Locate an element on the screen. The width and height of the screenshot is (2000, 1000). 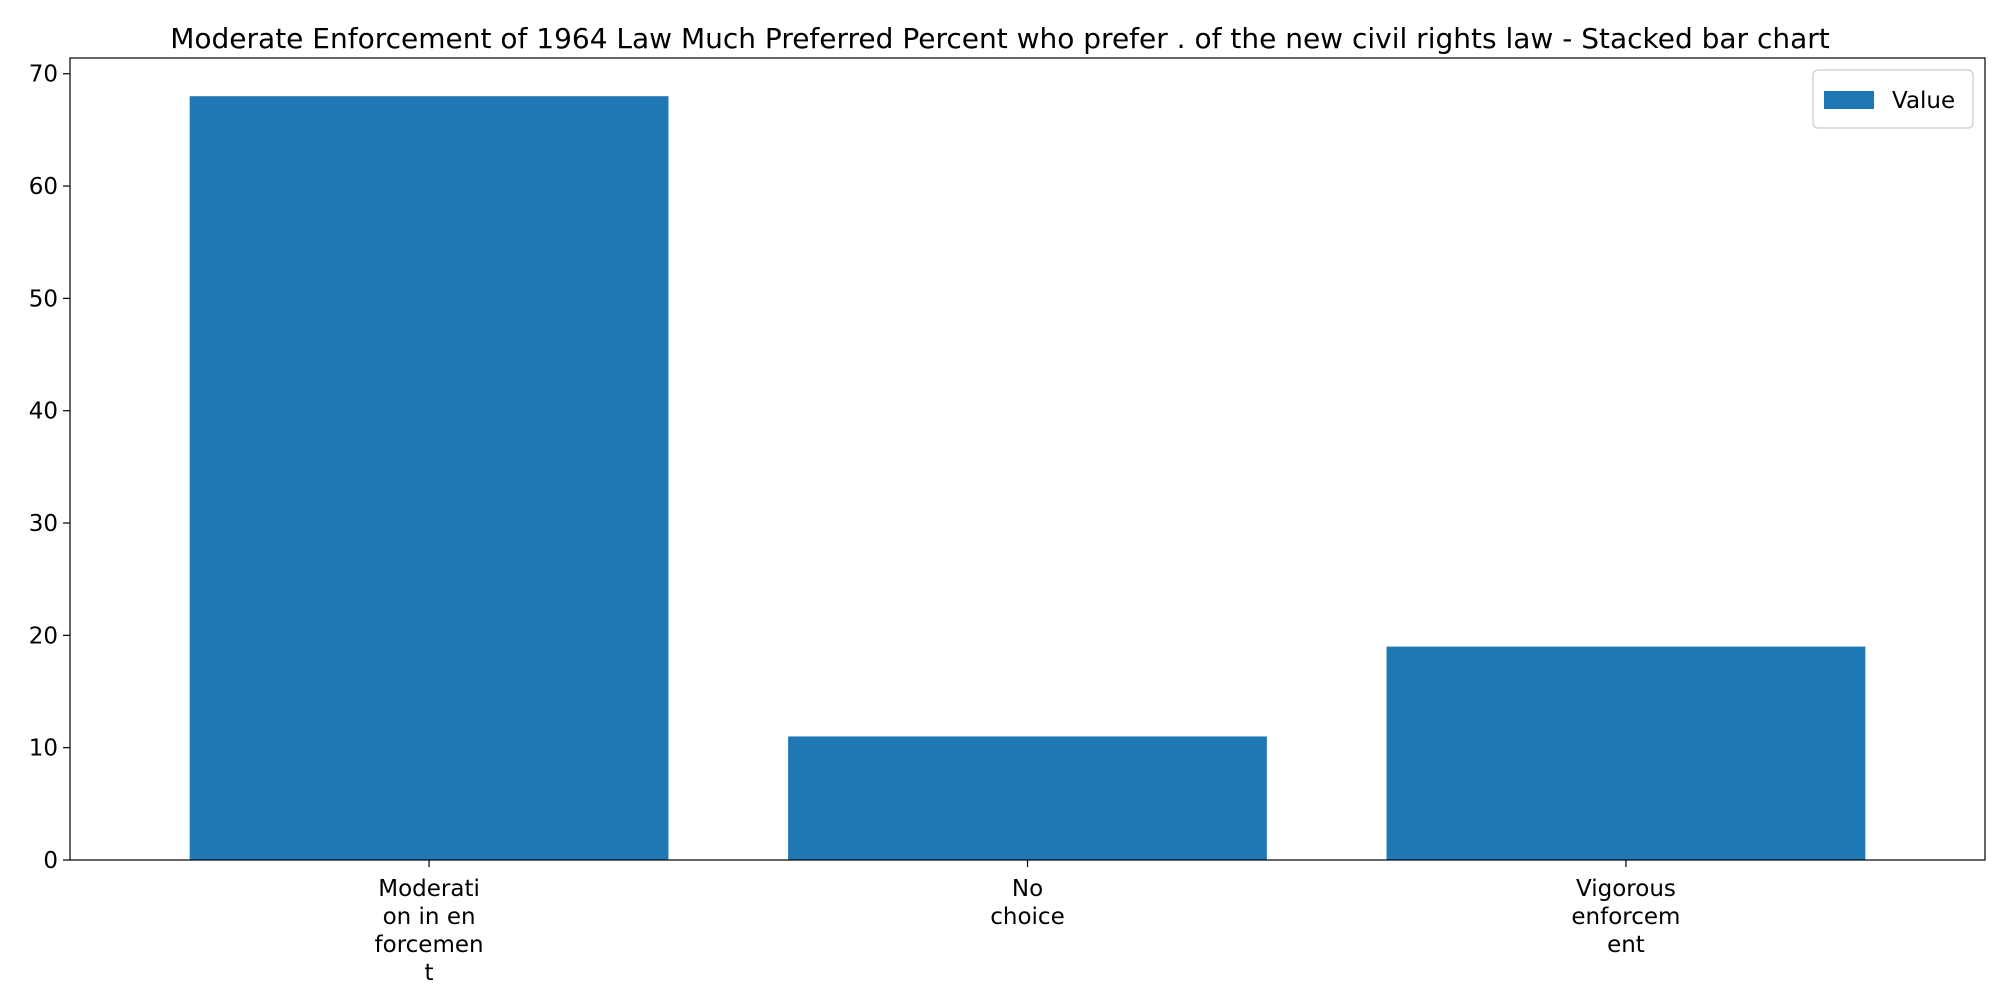
x-tick-label: t is located at coordinates (429, 973).